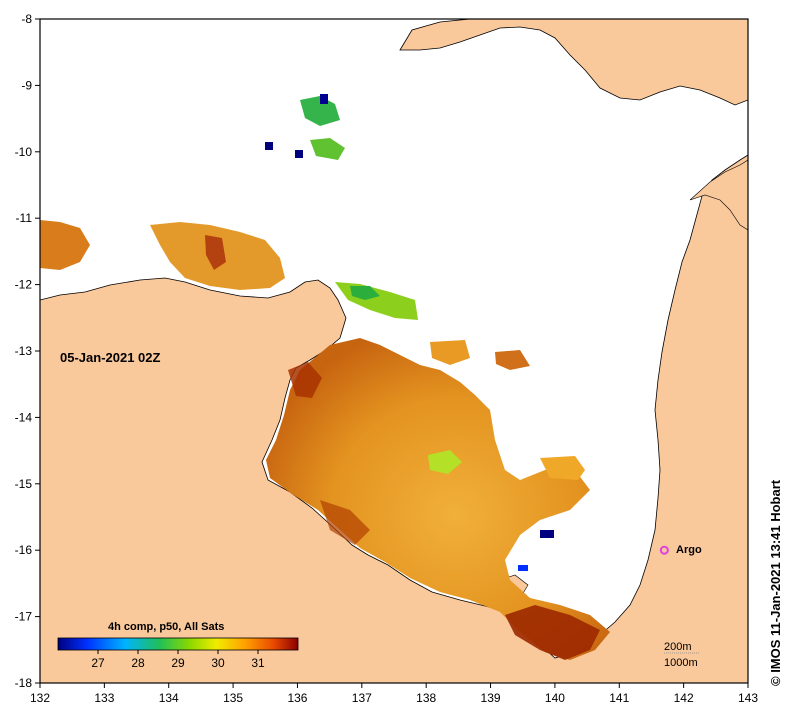  I want to click on isobath-label-1000m: 1000m, so click(681, 663).